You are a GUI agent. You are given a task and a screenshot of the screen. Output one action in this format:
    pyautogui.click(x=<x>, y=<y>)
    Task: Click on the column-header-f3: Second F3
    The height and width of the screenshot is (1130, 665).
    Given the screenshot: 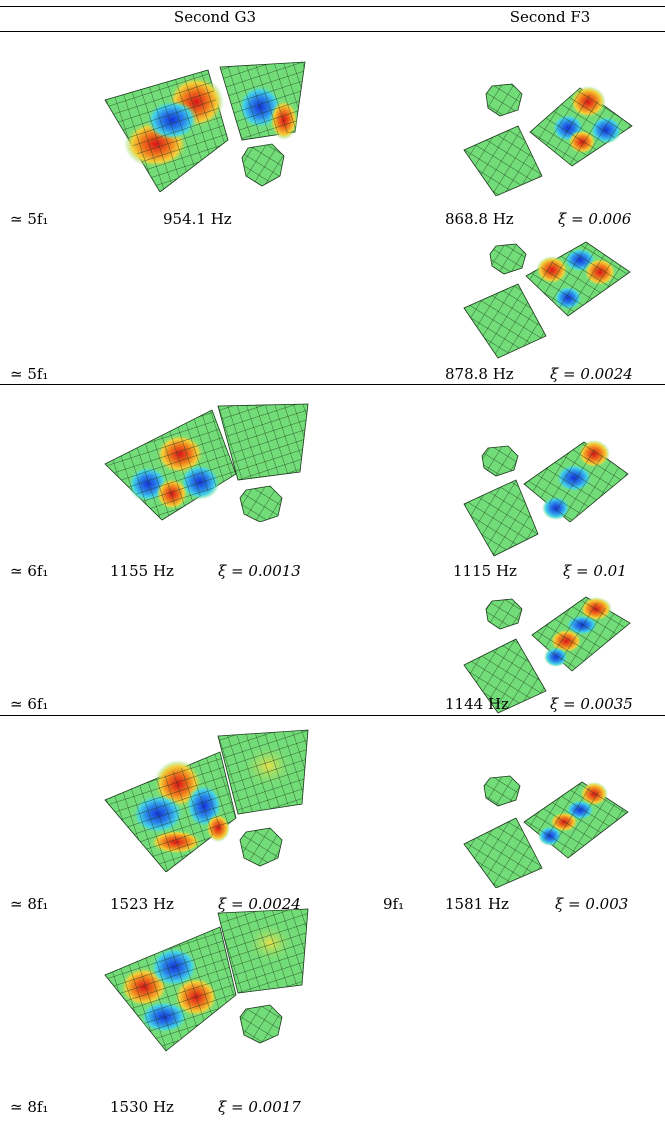 What is the action you would take?
    pyautogui.click(x=550, y=17)
    